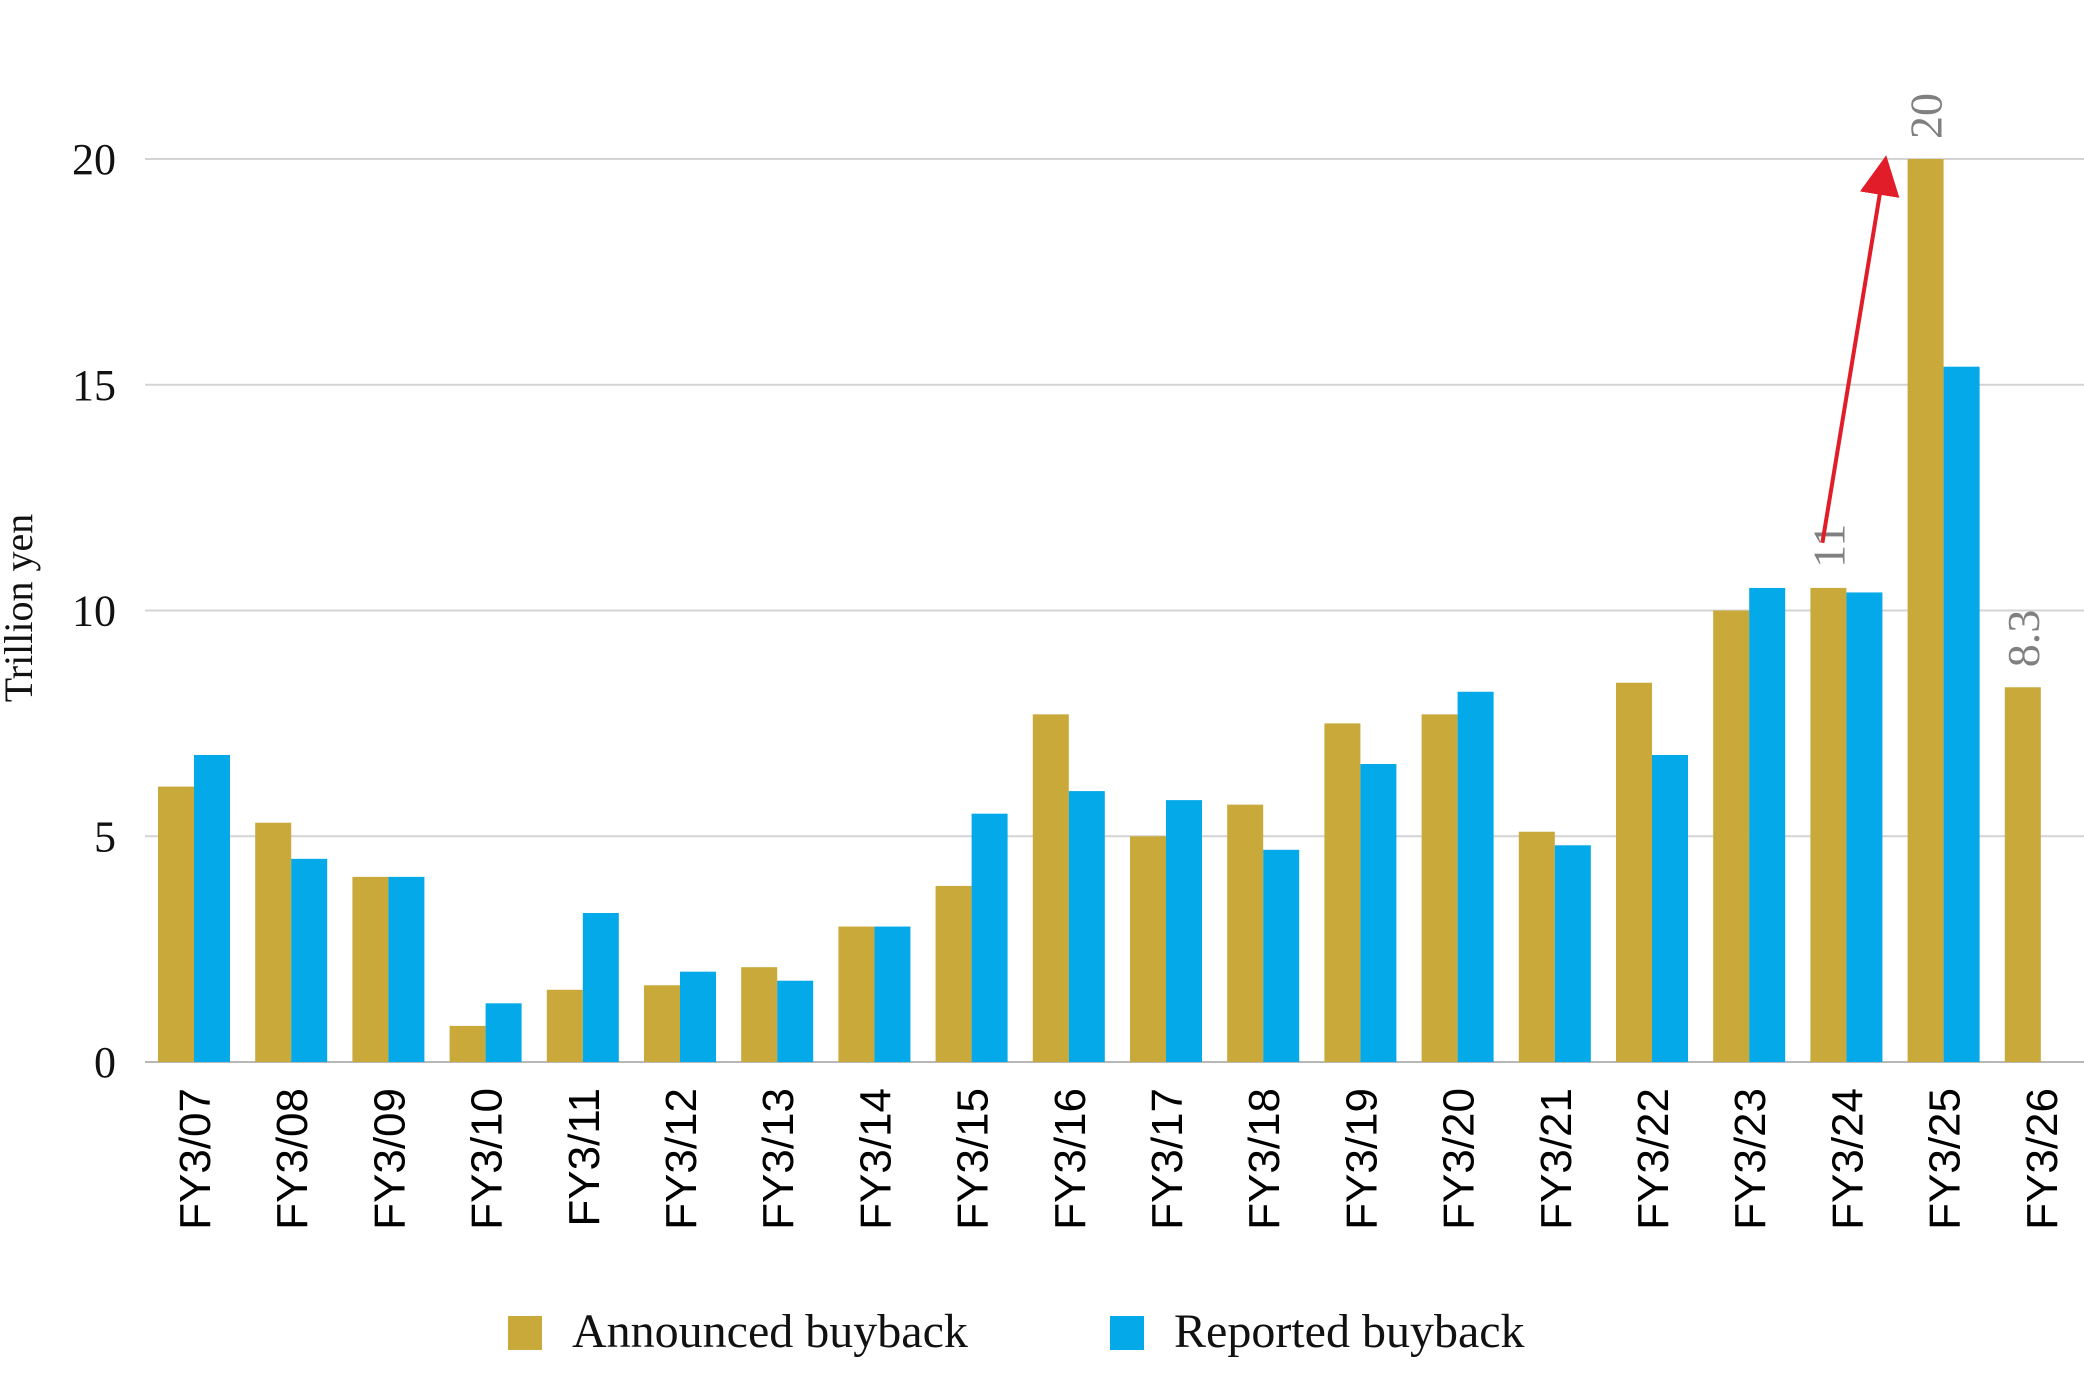 Image resolution: width=2084 pixels, height=1396 pixels. I want to click on x-tick-label: FY3/23, so click(1750, 1159).